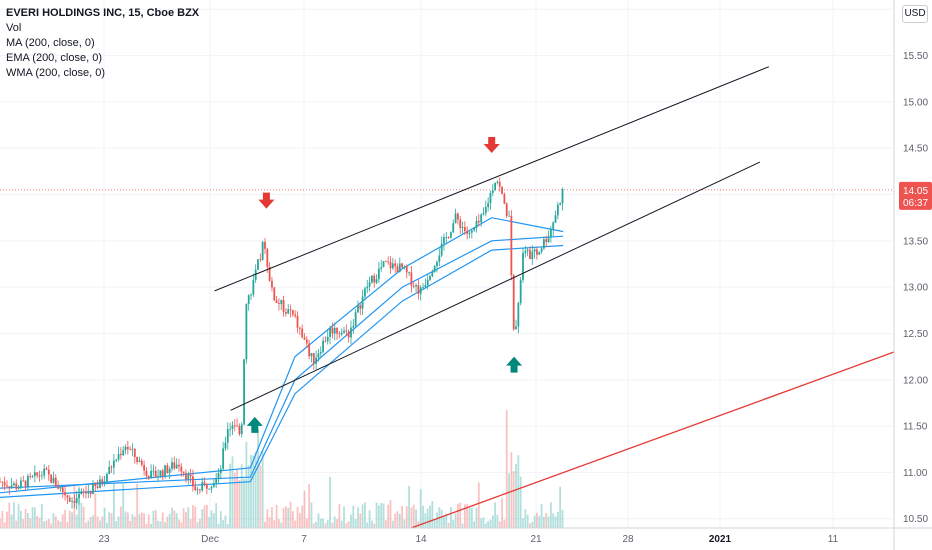 The width and height of the screenshot is (932, 550). Describe the element at coordinates (915, 334) in the screenshot. I see `y-tick-label: 12.50` at that location.